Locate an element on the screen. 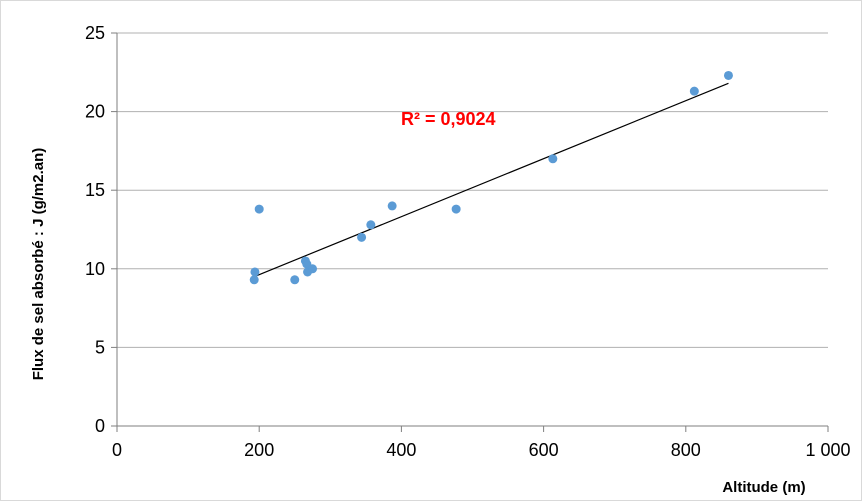 The width and height of the screenshot is (862, 501). y-tick-label: 5 is located at coordinates (100, 347).